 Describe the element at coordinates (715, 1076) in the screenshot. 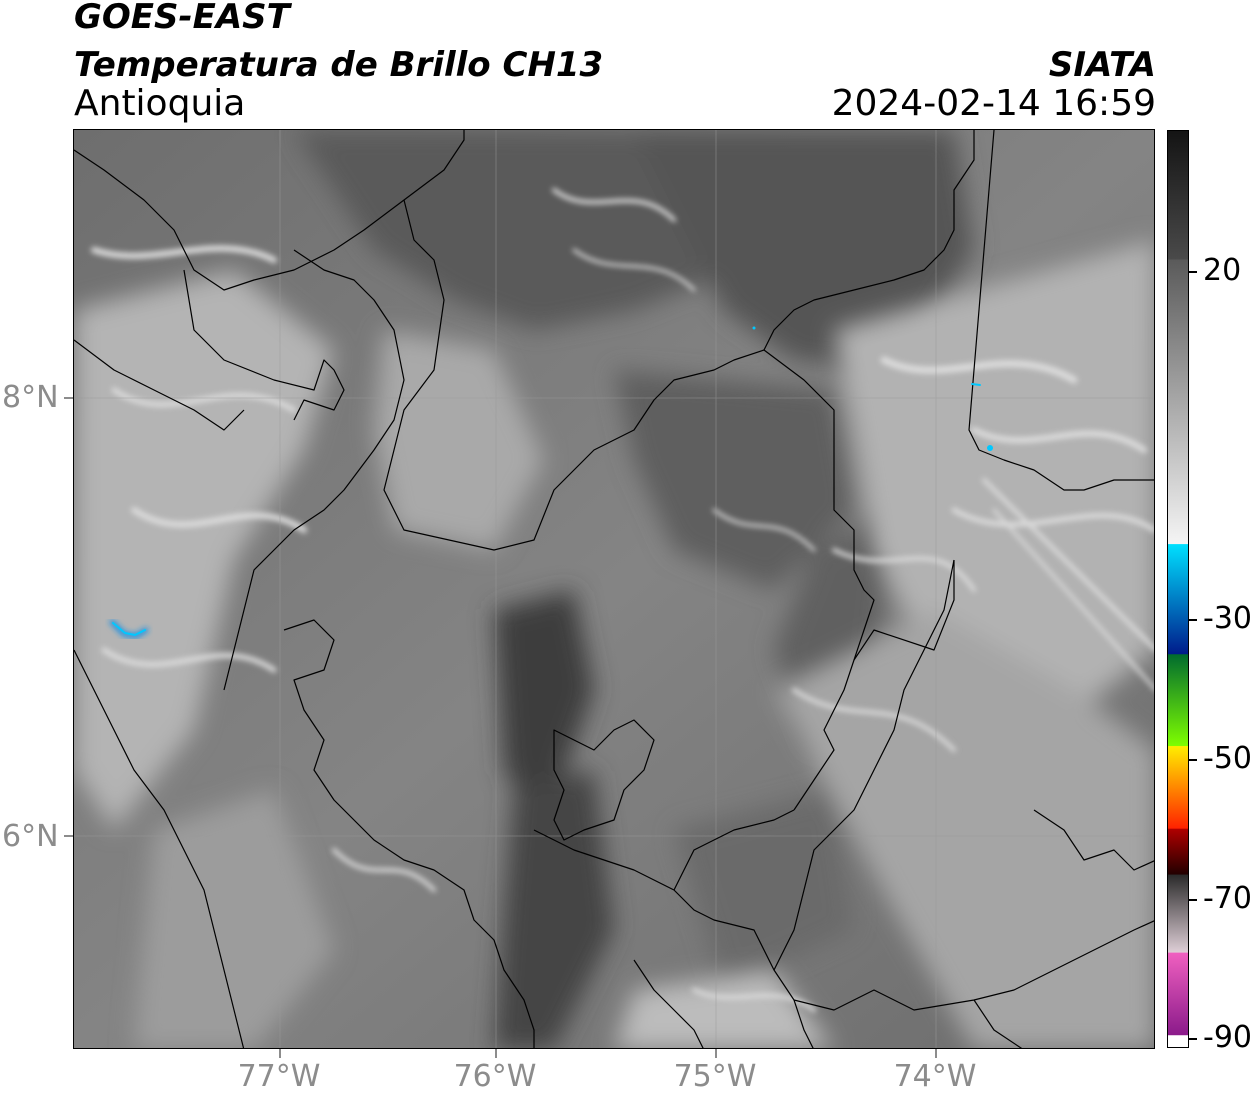

I see `longitude-label-75w: 75°W` at that location.